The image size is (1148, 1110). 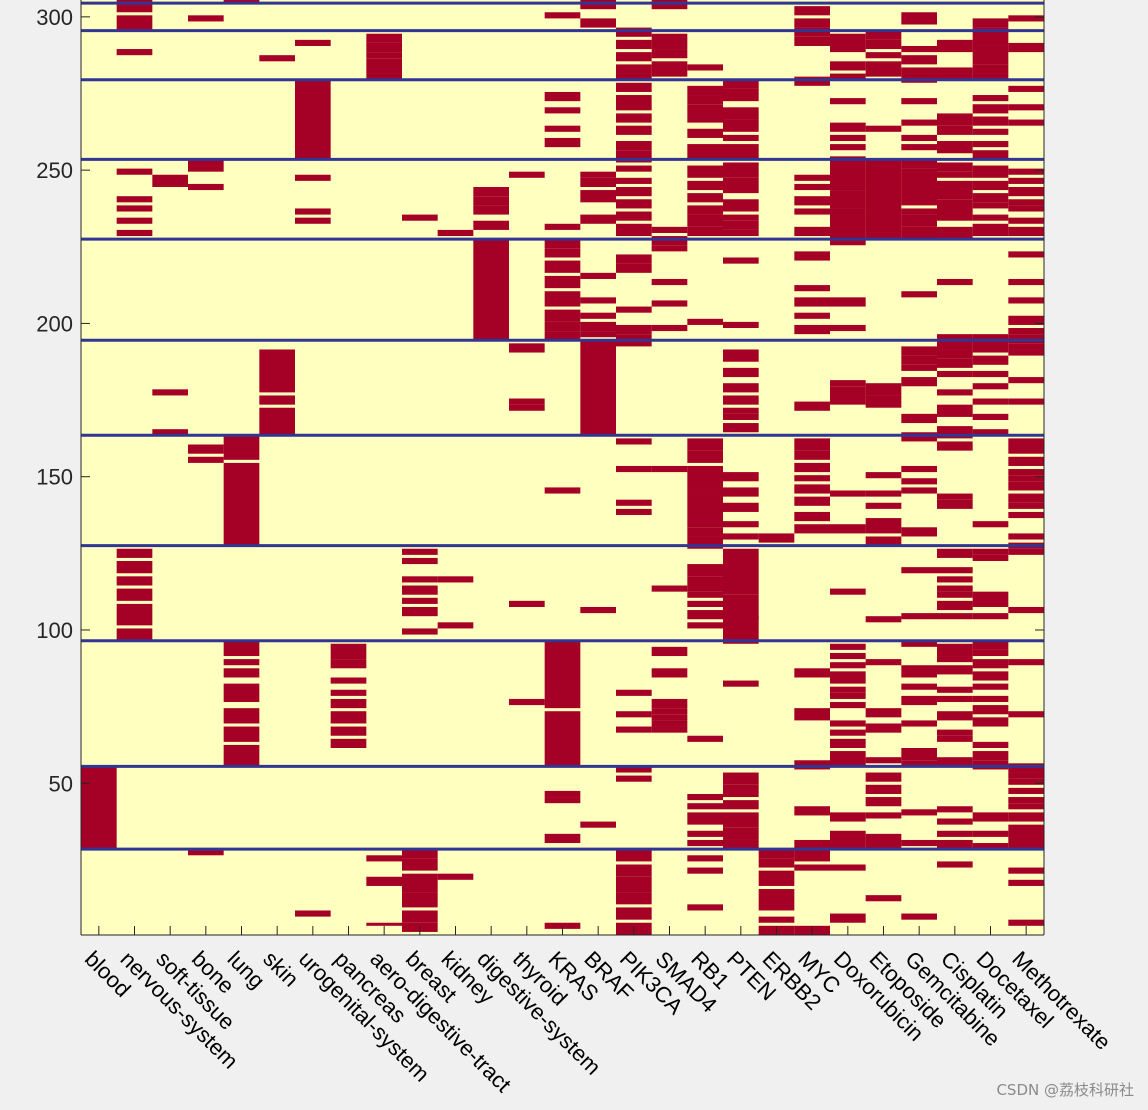 What do you see at coordinates (277, 58) in the screenshot?
I see `heatmap-cell-skin` at bounding box center [277, 58].